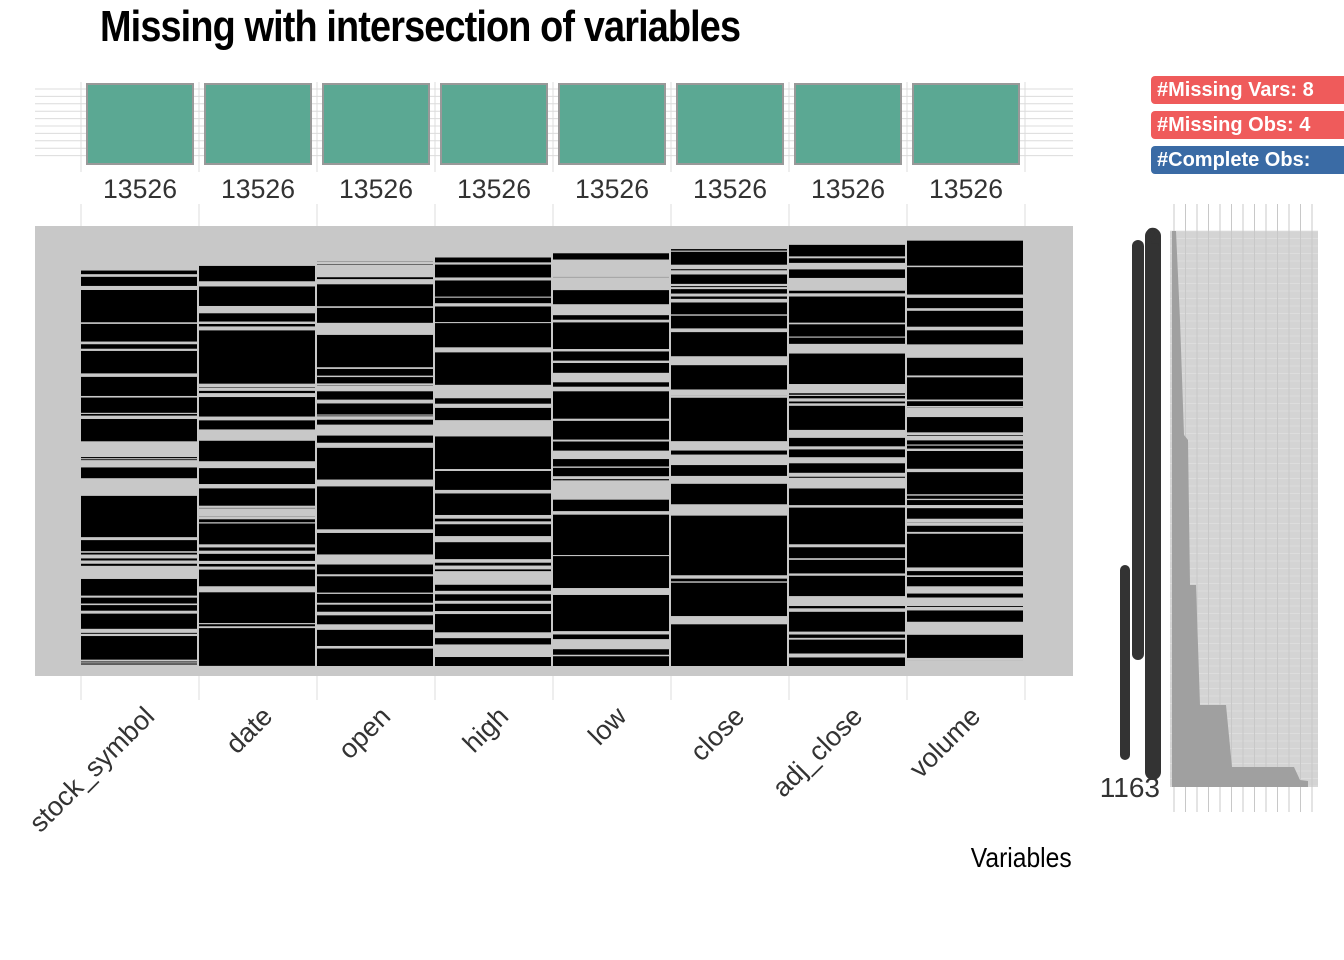 The width and height of the screenshot is (1344, 960). I want to click on variable-tick-label: date, so click(249, 730).